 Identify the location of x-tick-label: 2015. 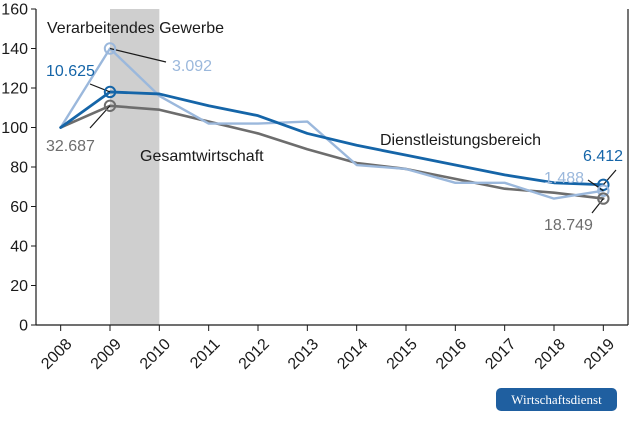
(402, 354).